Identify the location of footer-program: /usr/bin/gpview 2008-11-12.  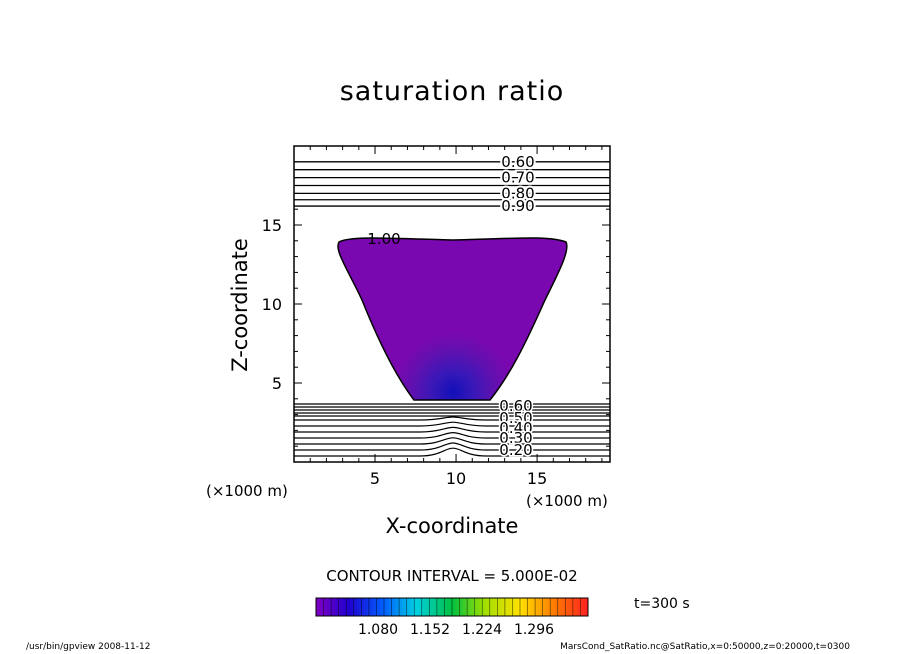
(88, 647).